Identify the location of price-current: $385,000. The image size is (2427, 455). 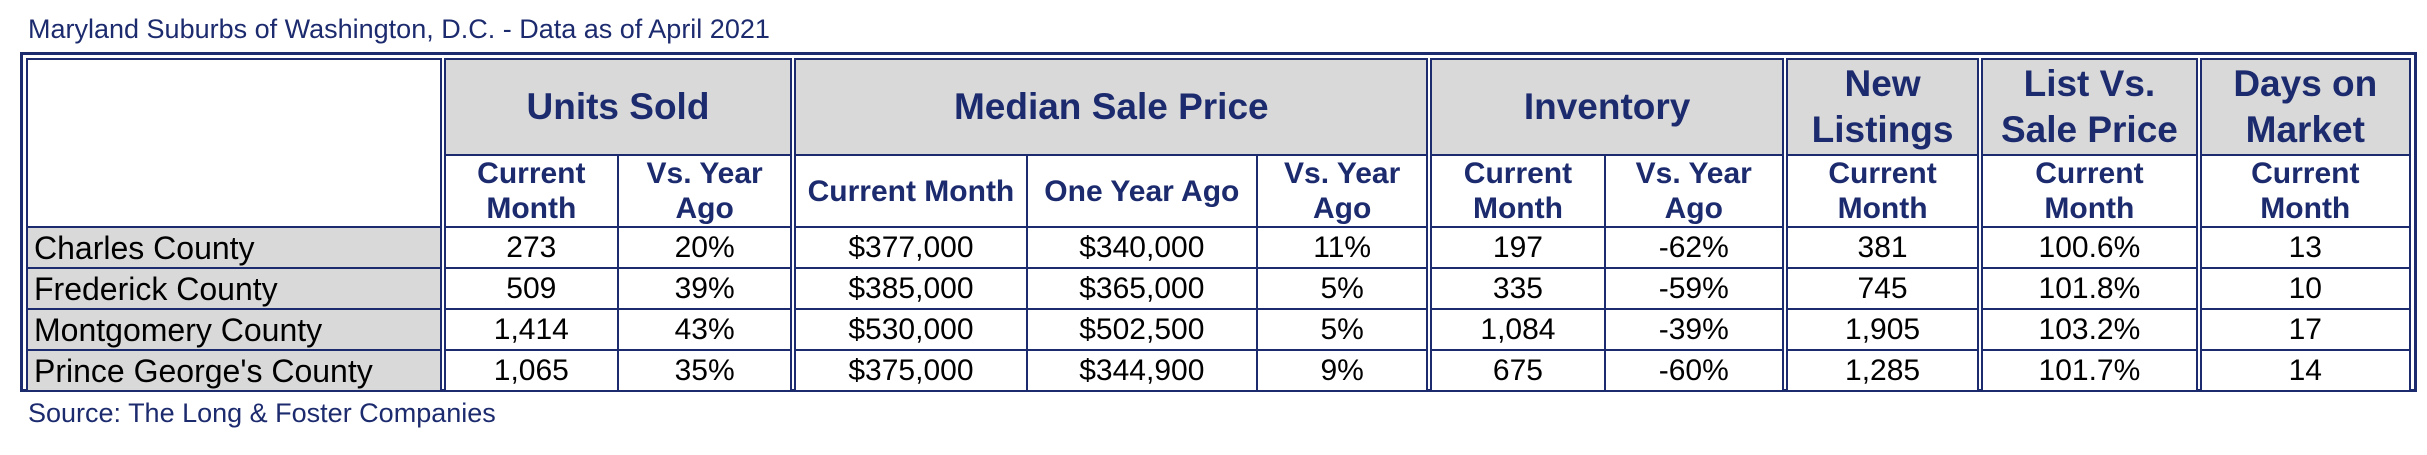
(909, 288).